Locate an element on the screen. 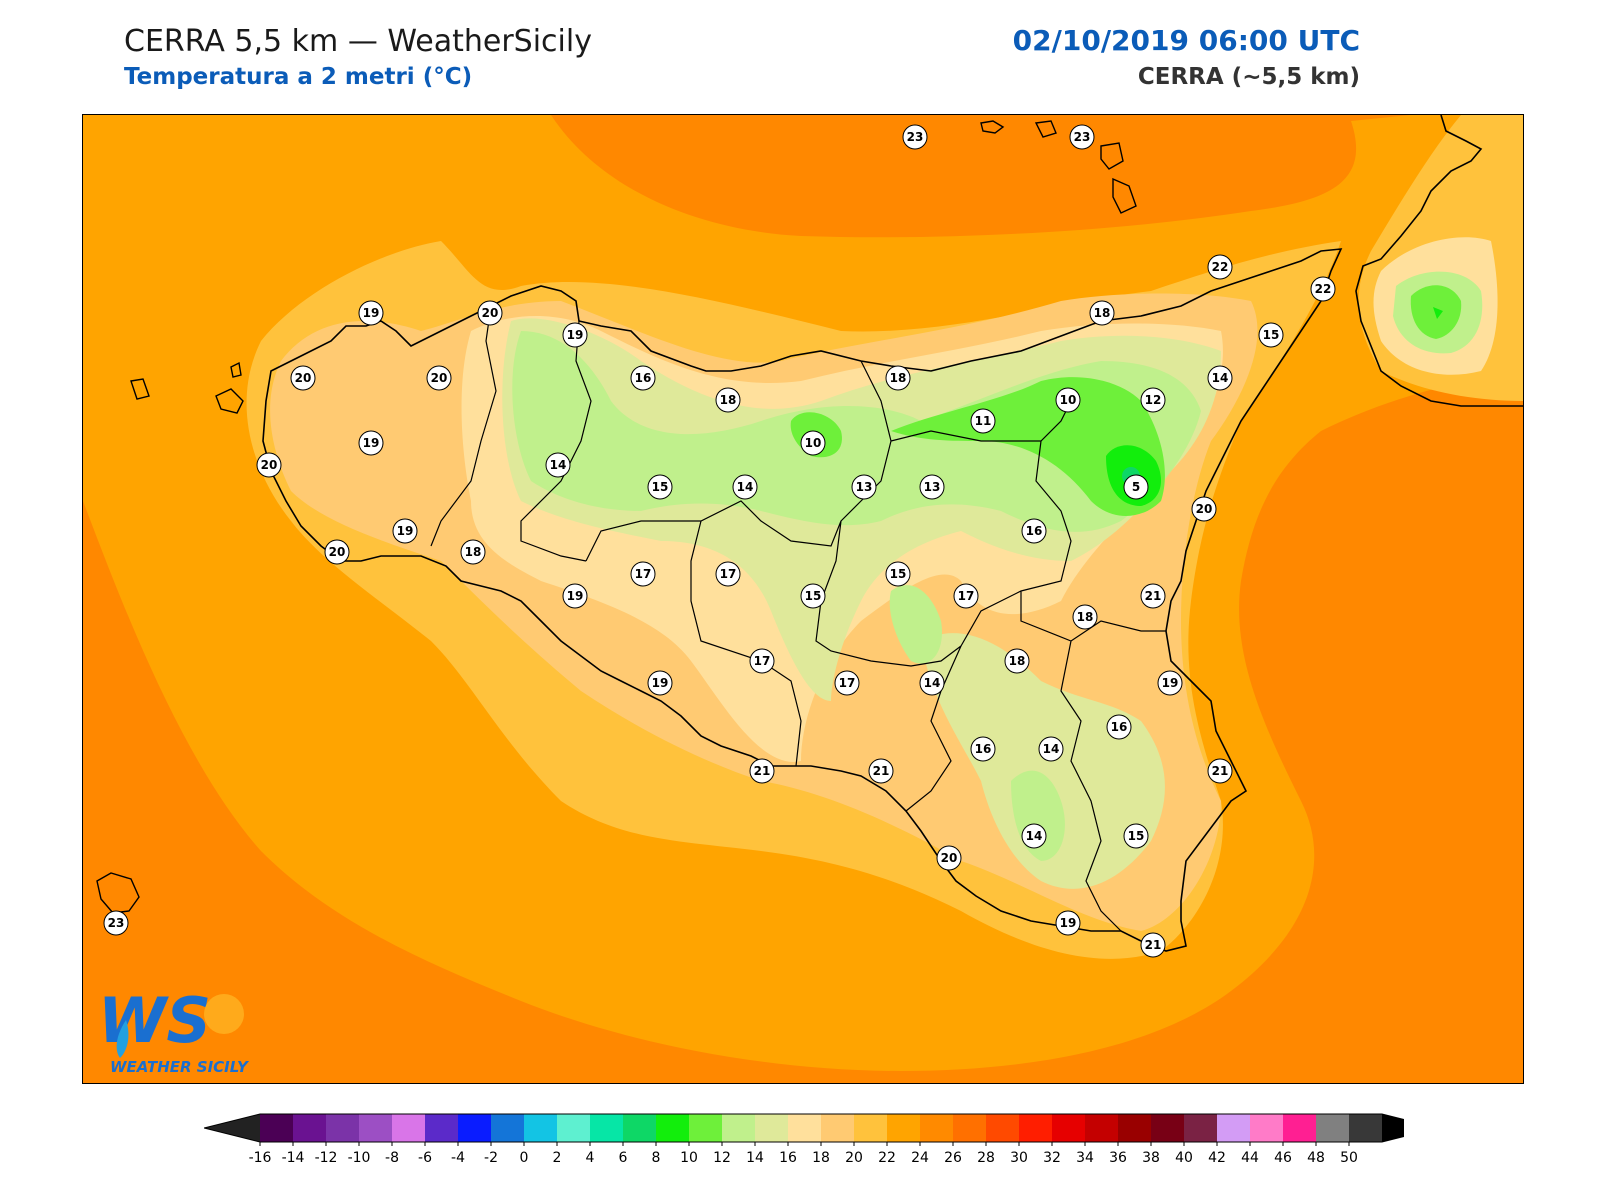 This screenshot has height=1200, width=1600. colorbar-tick-label: 30 is located at coordinates (1019, 1158).